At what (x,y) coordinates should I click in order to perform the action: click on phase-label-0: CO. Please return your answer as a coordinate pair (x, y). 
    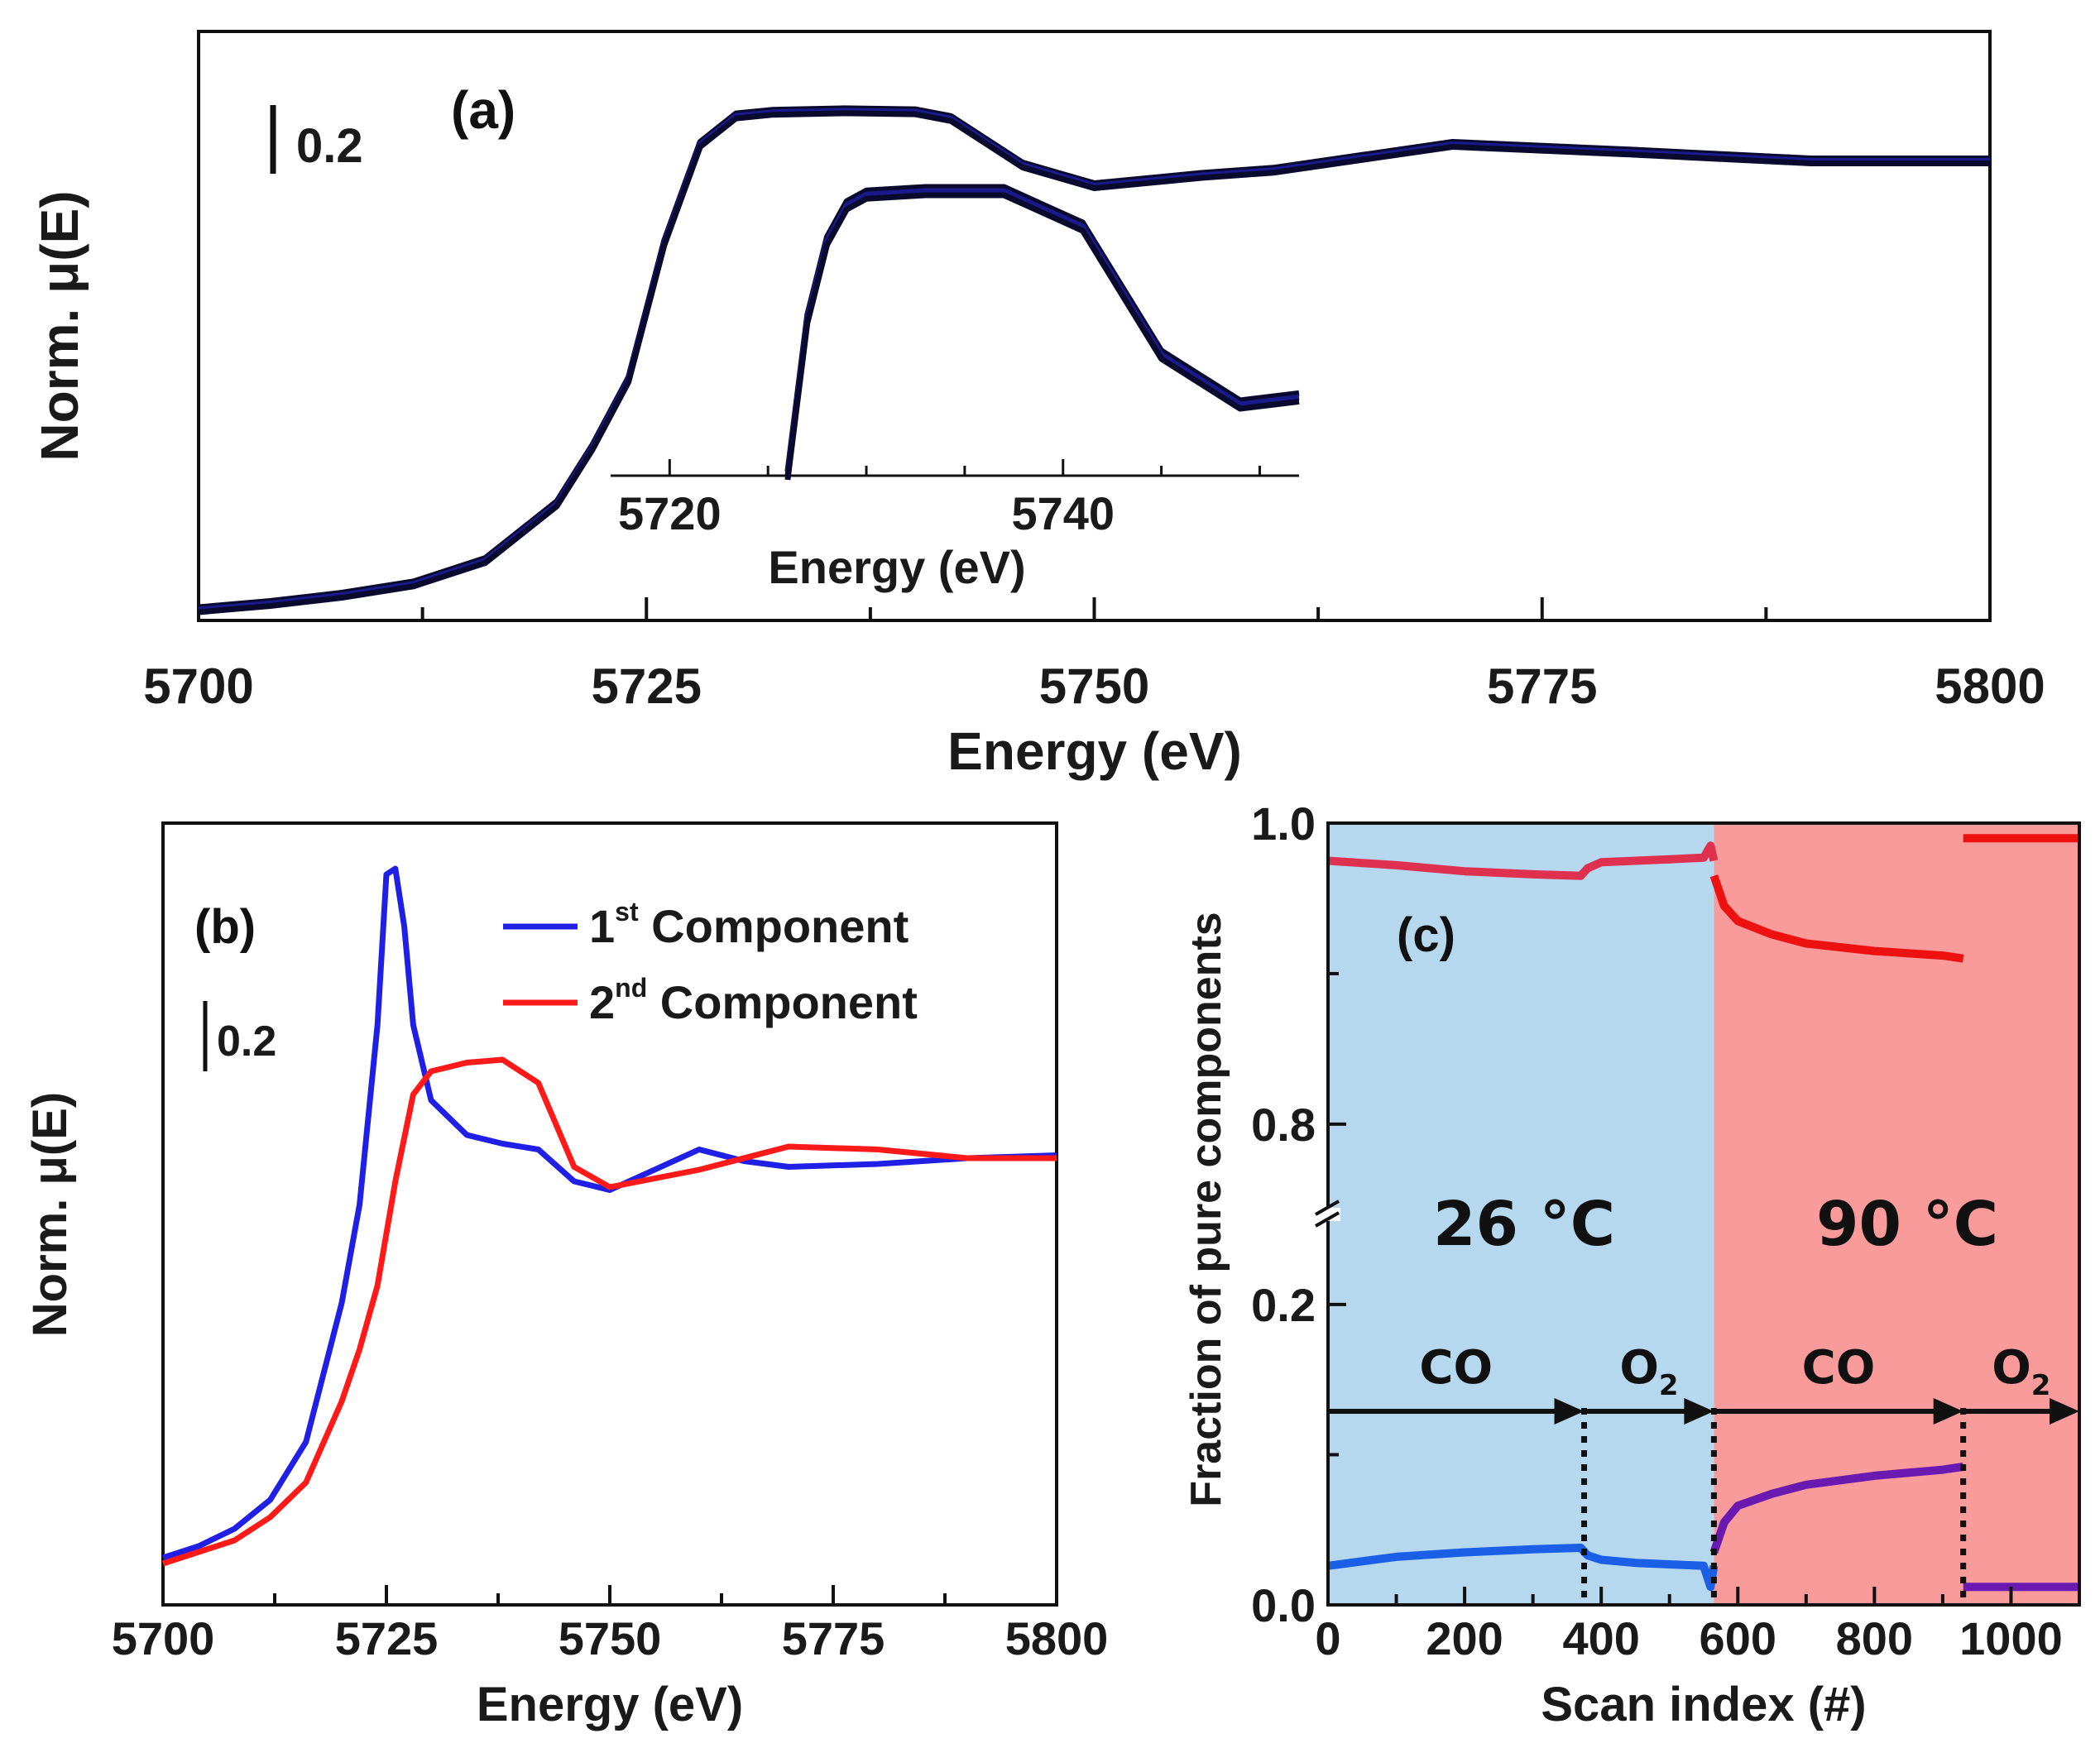
    Looking at the image, I should click on (1456, 1368).